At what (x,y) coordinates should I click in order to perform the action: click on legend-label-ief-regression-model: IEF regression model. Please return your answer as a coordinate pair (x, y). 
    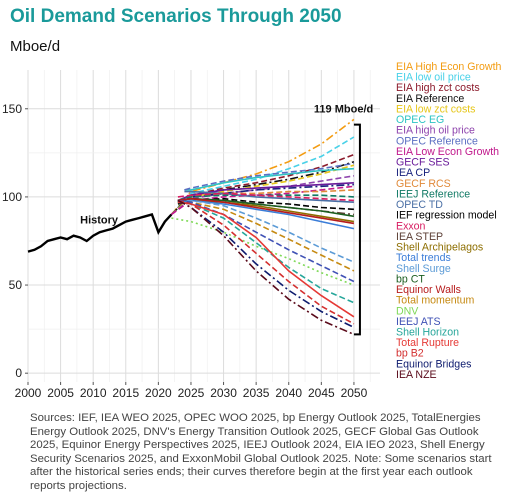
    Looking at the image, I should click on (446, 216).